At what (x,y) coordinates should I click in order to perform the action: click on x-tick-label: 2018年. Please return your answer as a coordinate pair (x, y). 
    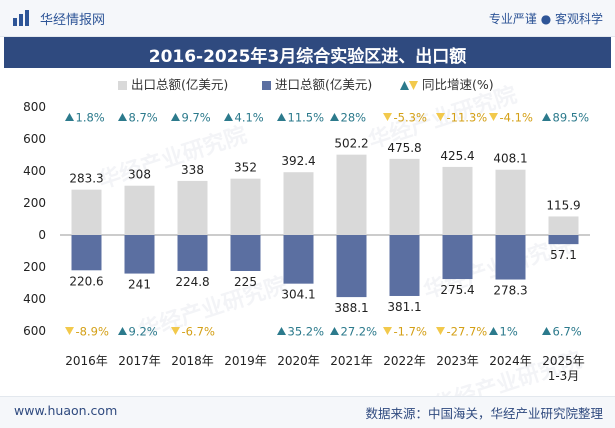
    Looking at the image, I should click on (192, 361).